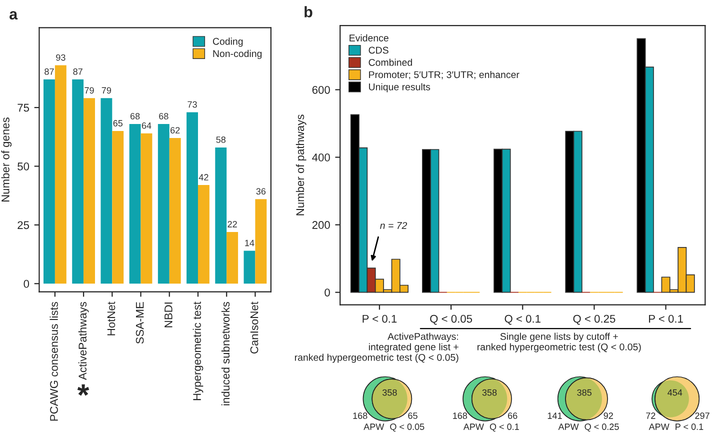 This screenshot has height=433, width=713. What do you see at coordinates (140, 323) in the screenshot?
I see `x-tick-label: SSA-ME` at bounding box center [140, 323].